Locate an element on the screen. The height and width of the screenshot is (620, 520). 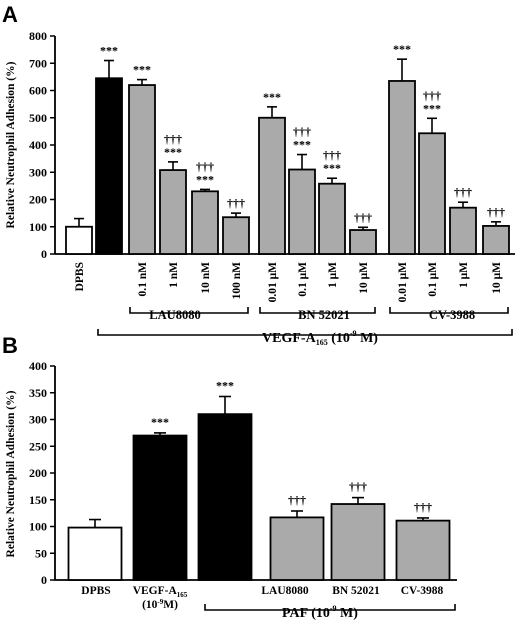
panel-b-ytick-label: 400 is located at coordinates (38, 366).